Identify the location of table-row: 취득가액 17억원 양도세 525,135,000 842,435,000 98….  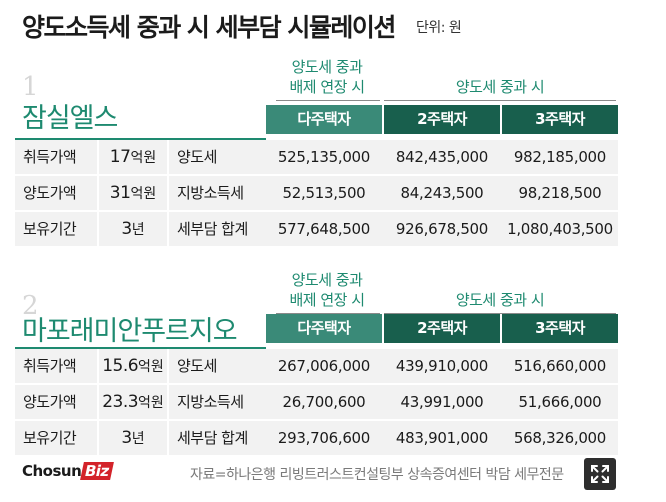
(316, 158).